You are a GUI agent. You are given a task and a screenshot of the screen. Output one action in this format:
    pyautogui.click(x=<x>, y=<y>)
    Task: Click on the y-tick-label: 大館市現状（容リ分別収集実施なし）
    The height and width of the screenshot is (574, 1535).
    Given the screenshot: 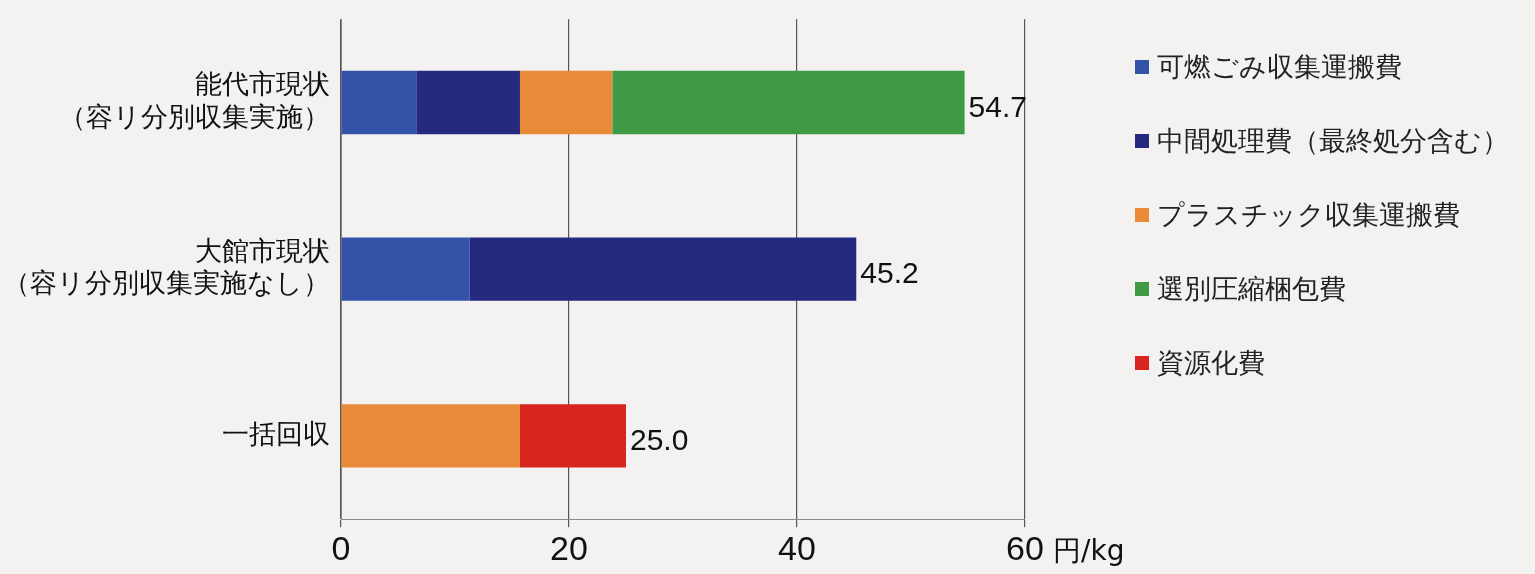 What is the action you would take?
    pyautogui.click(x=166, y=267)
    